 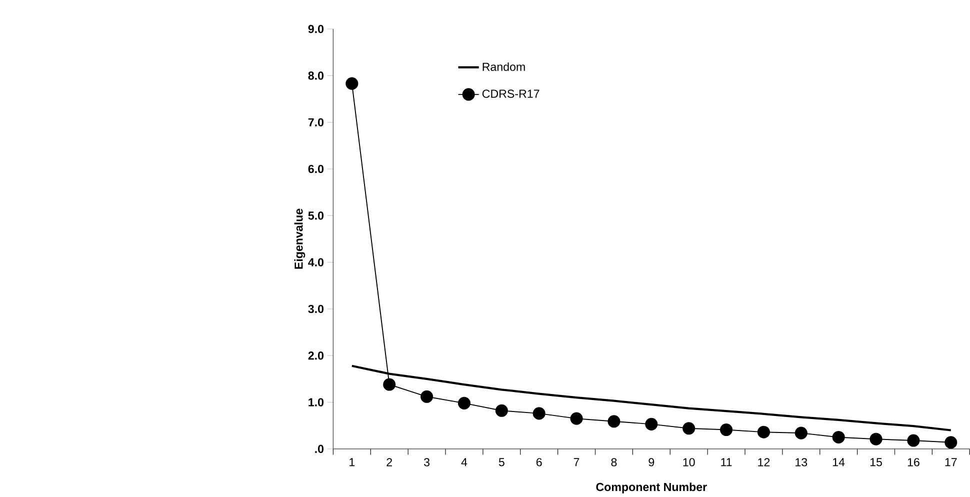 I want to click on legend-label: Random, so click(x=503, y=67).